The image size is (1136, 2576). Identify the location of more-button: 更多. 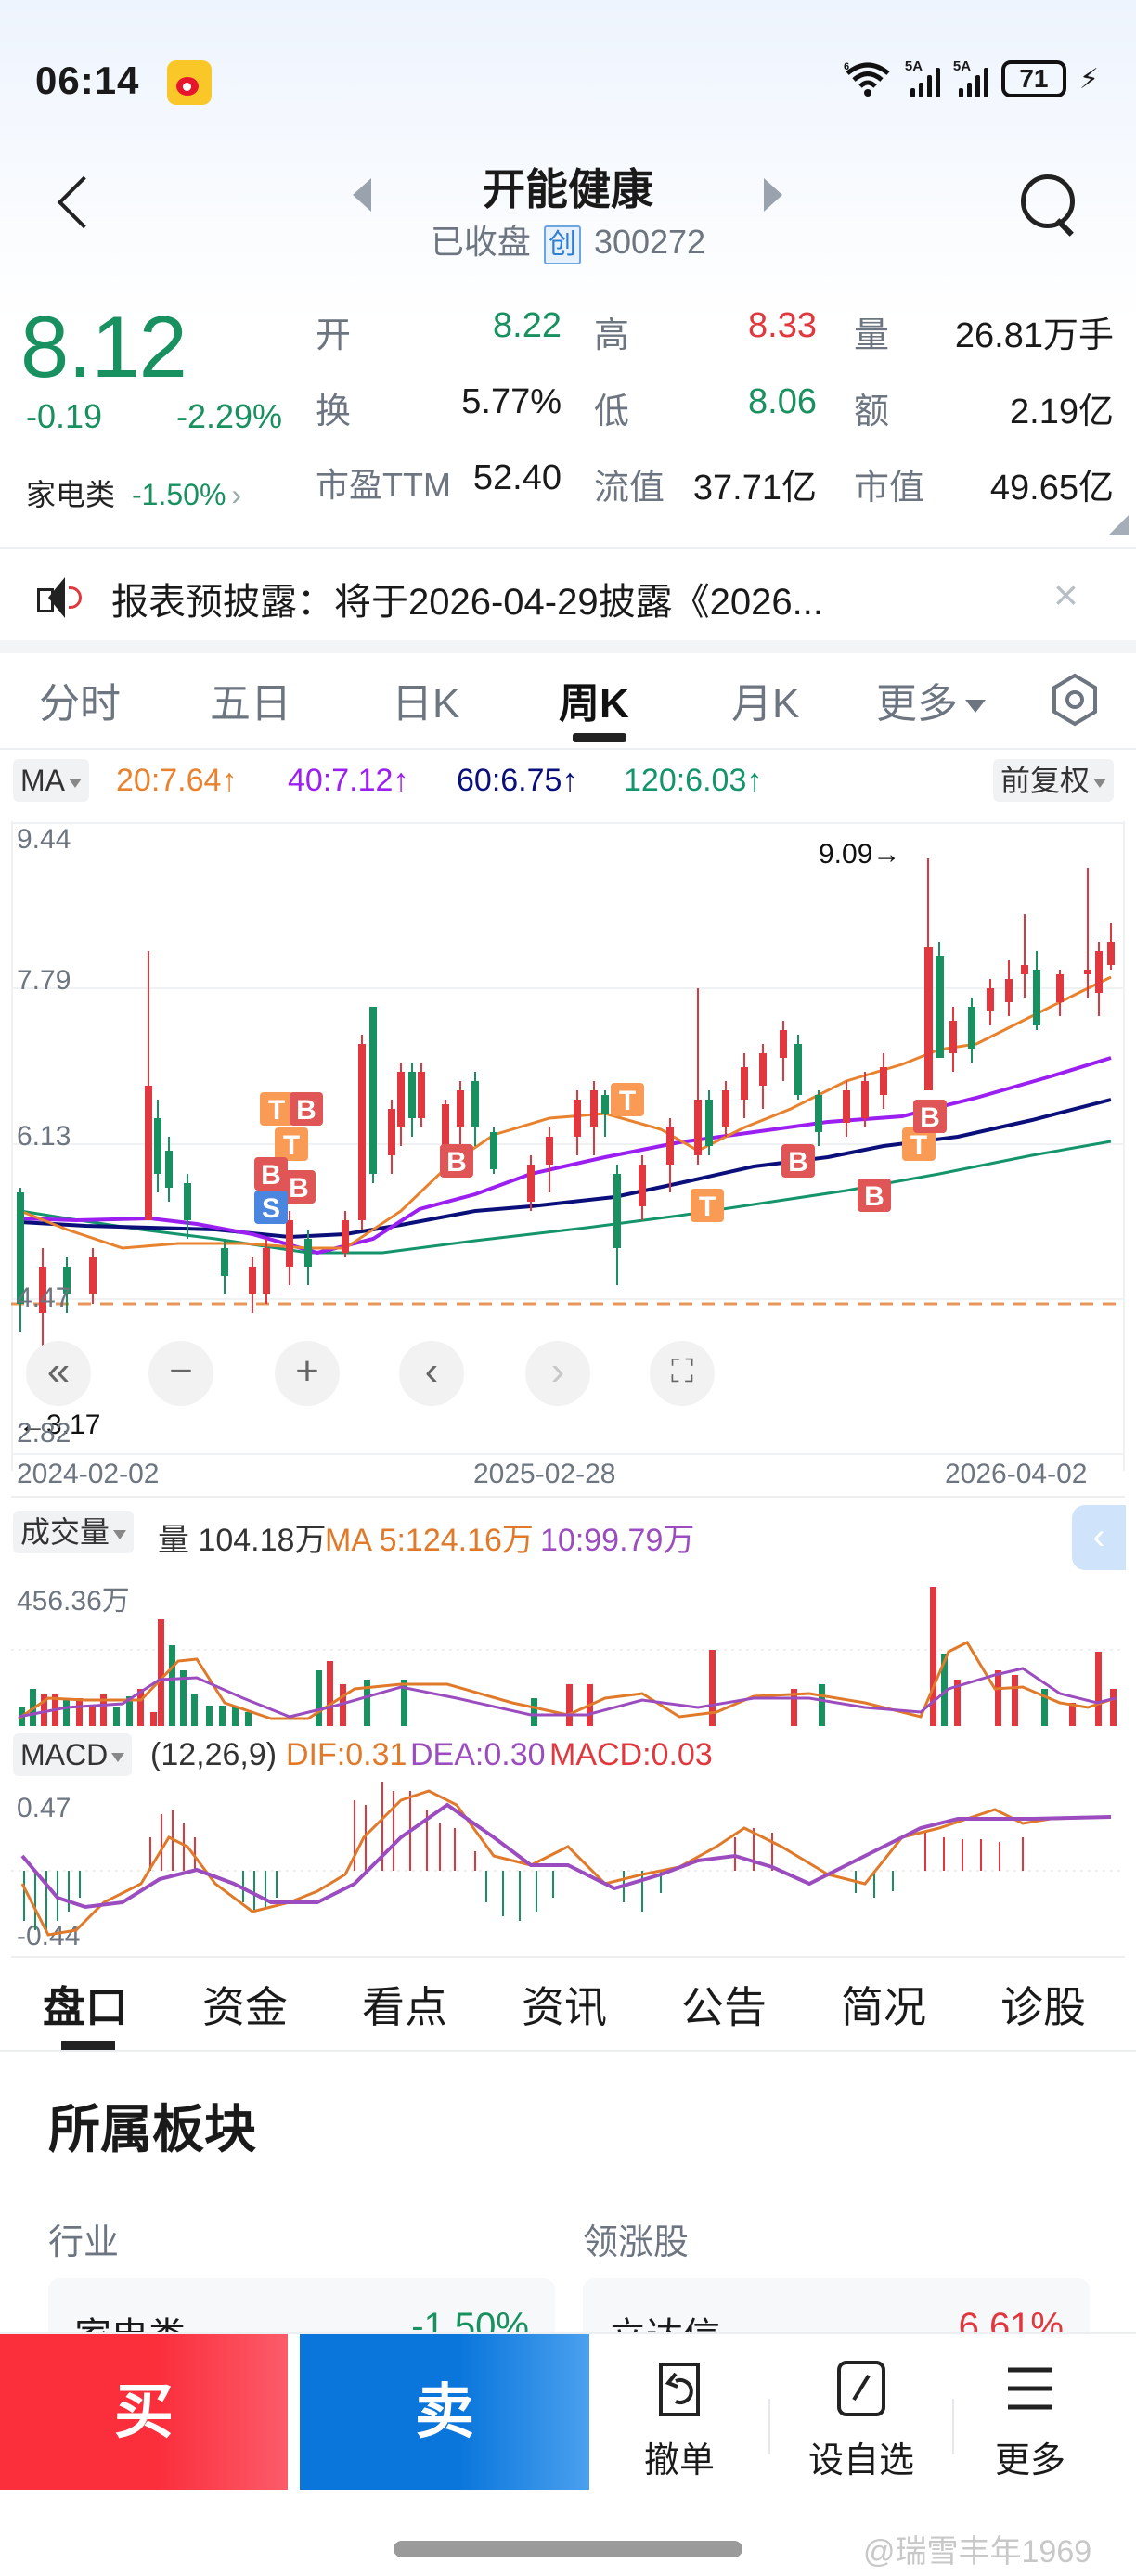
(1030, 2417).